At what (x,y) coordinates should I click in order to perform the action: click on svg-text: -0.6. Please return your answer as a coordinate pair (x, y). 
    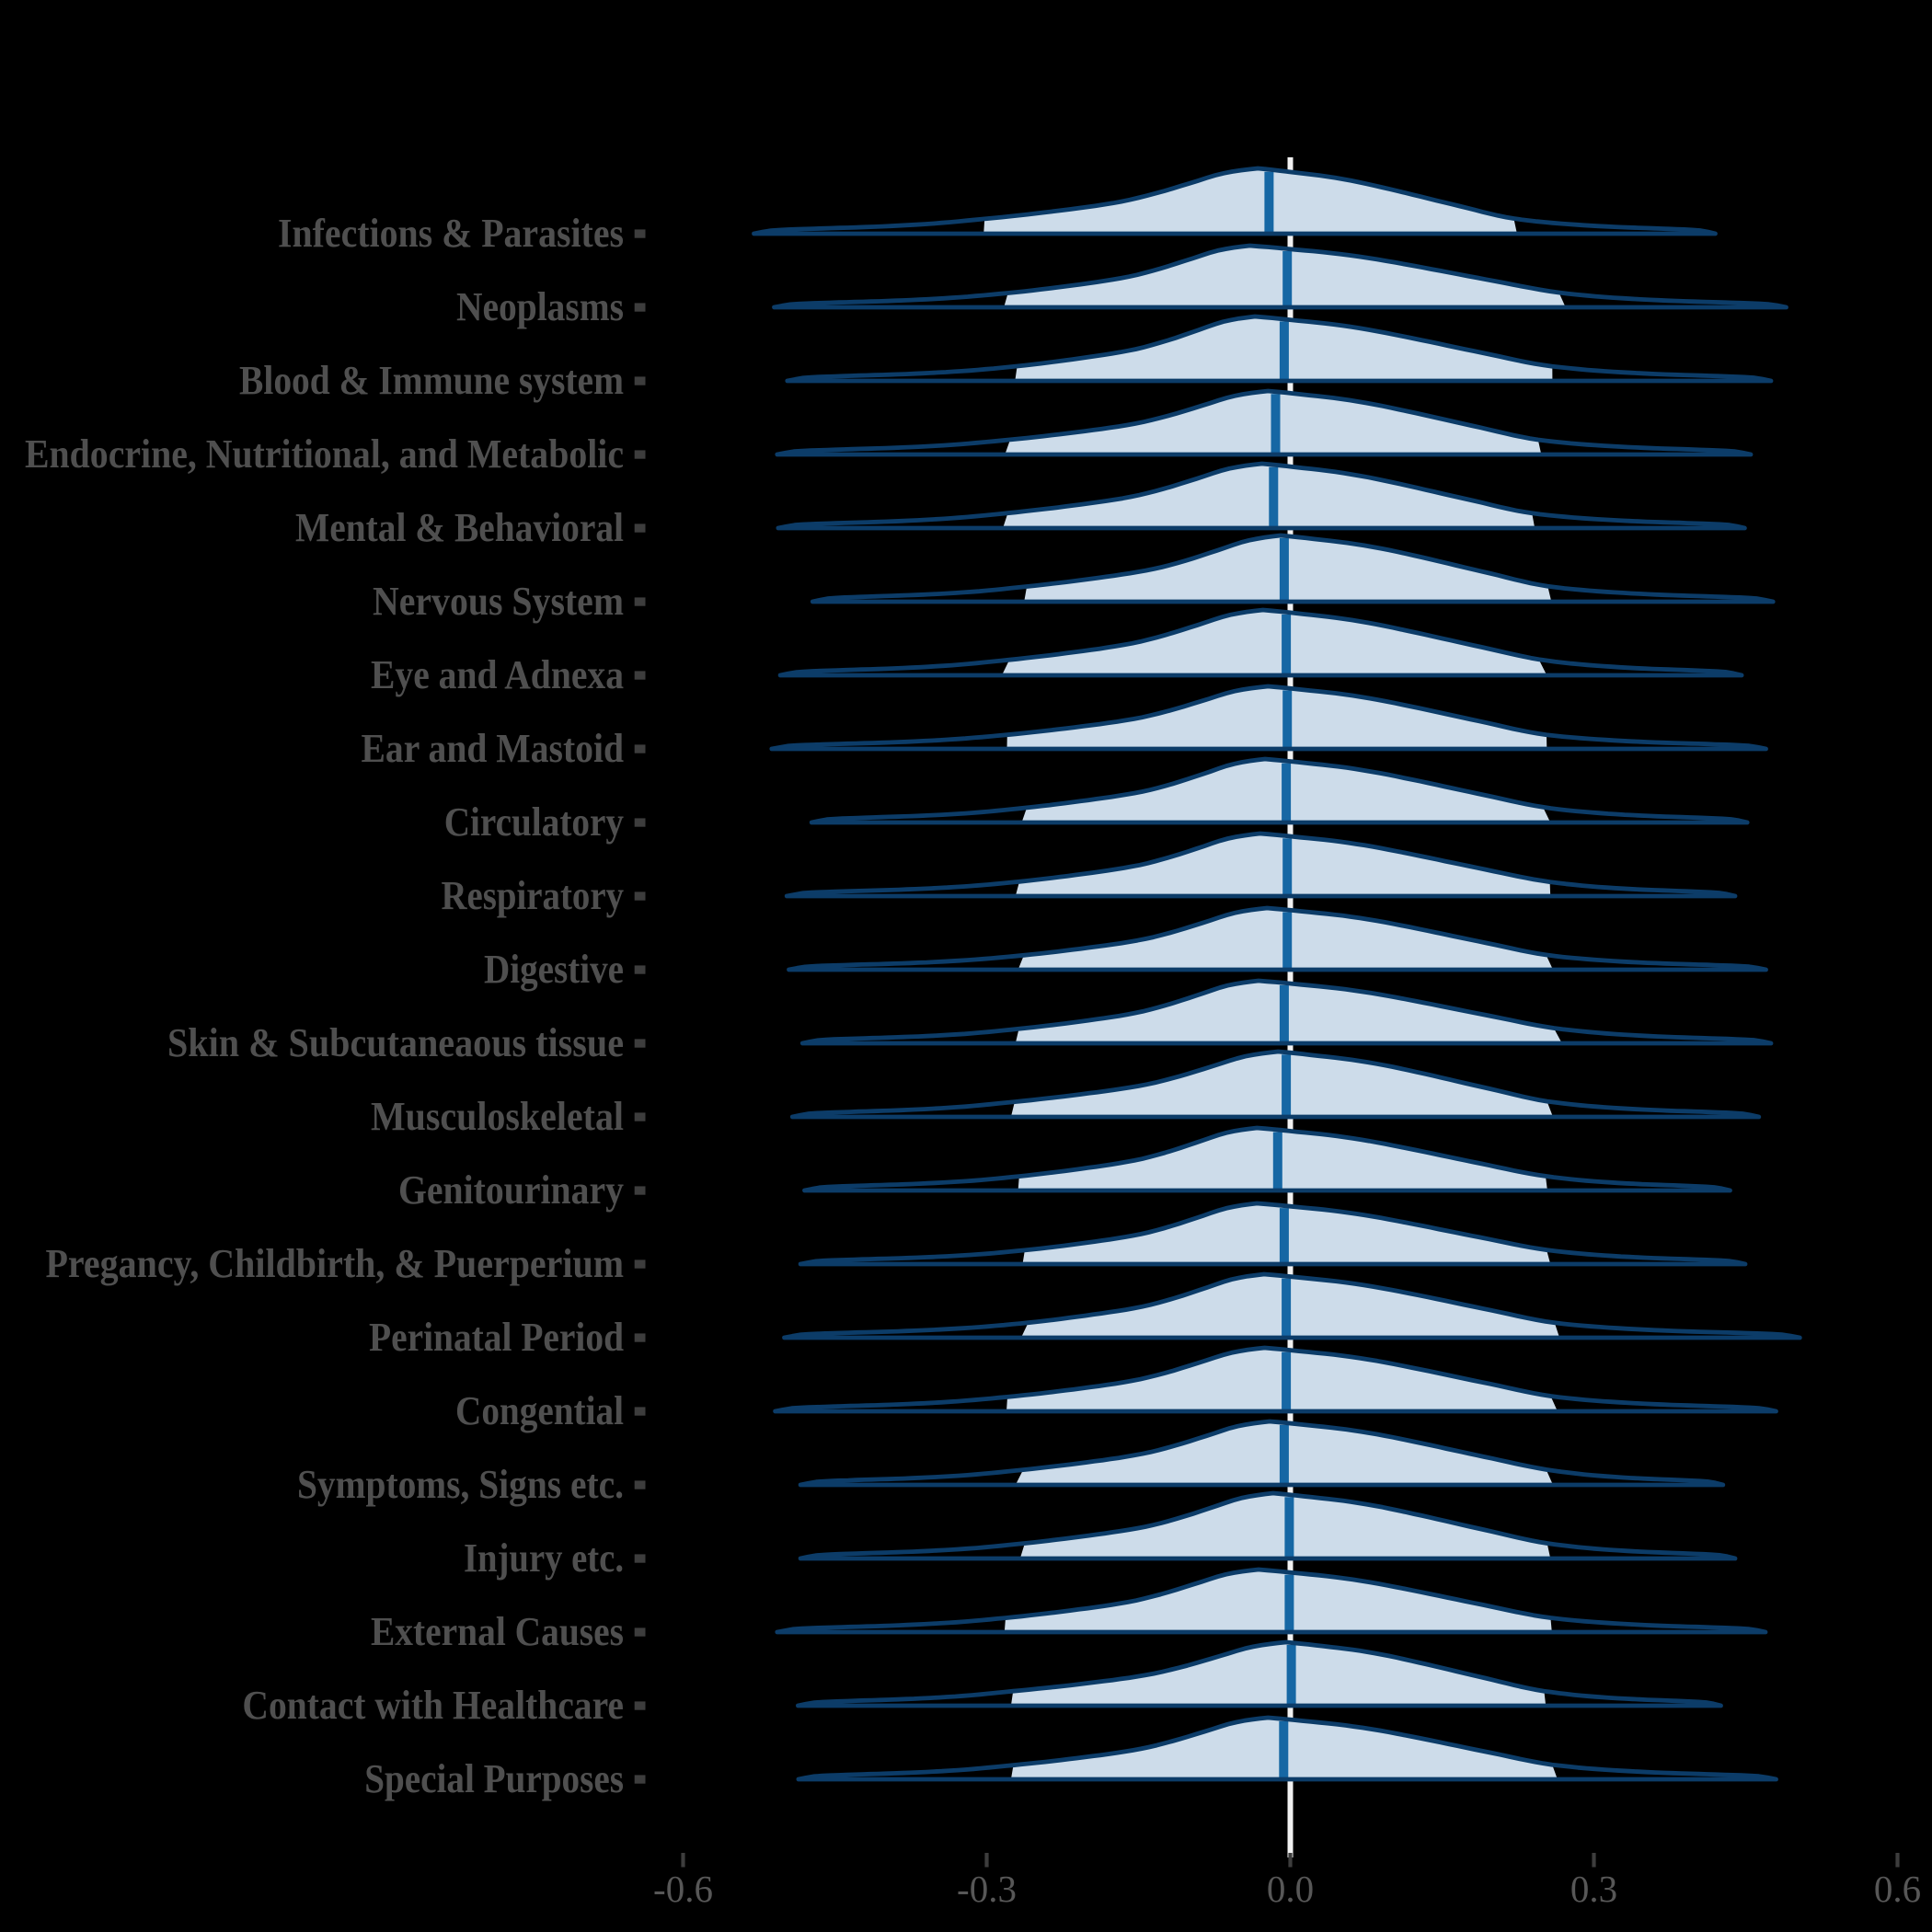
    Looking at the image, I should click on (683, 1889).